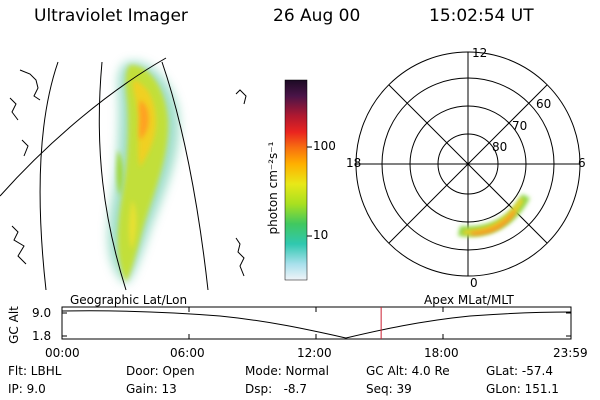 The height and width of the screenshot is (400, 600). What do you see at coordinates (160, 371) in the screenshot?
I see `door-value: Door: Open` at bounding box center [160, 371].